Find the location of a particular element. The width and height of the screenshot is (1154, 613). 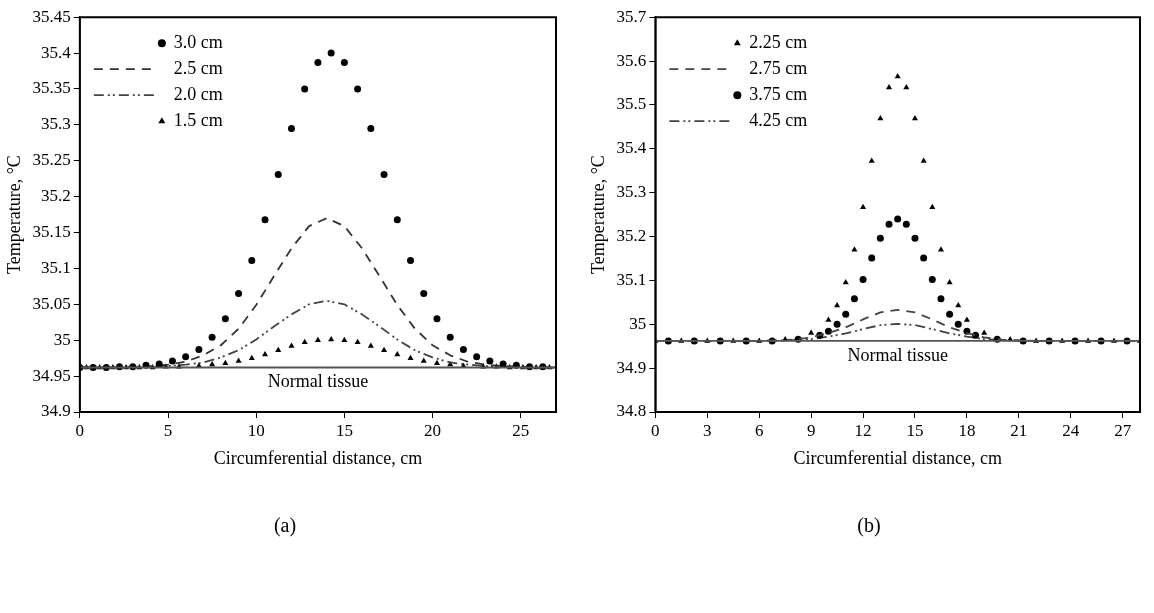

legend-label: 4.25 cm is located at coordinates (778, 119).